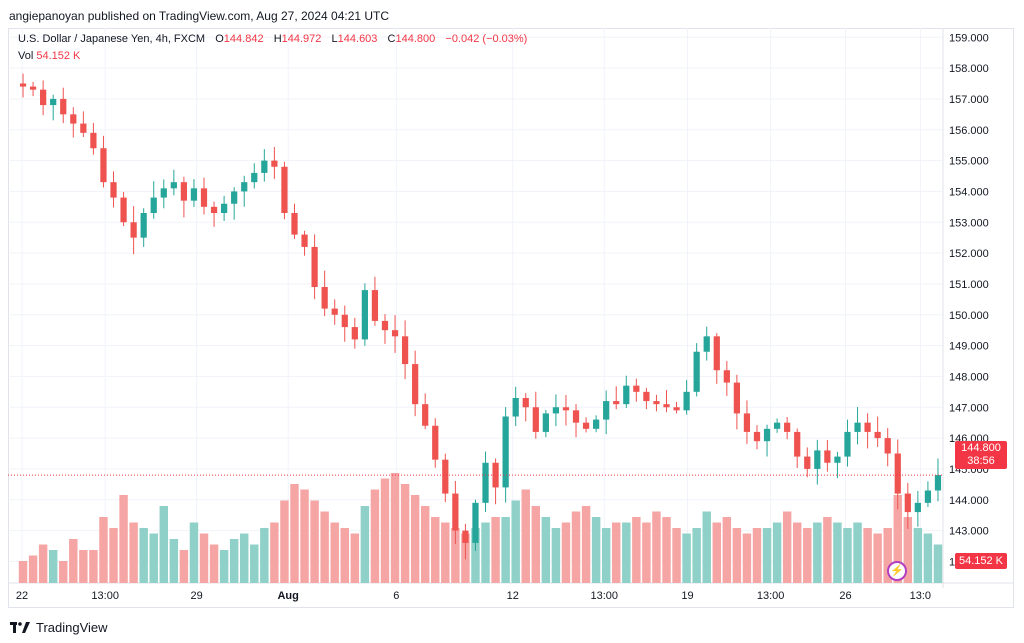 This screenshot has height=643, width=1024. What do you see at coordinates (59, 627) in the screenshot?
I see `footer-brand: TradingView` at bounding box center [59, 627].